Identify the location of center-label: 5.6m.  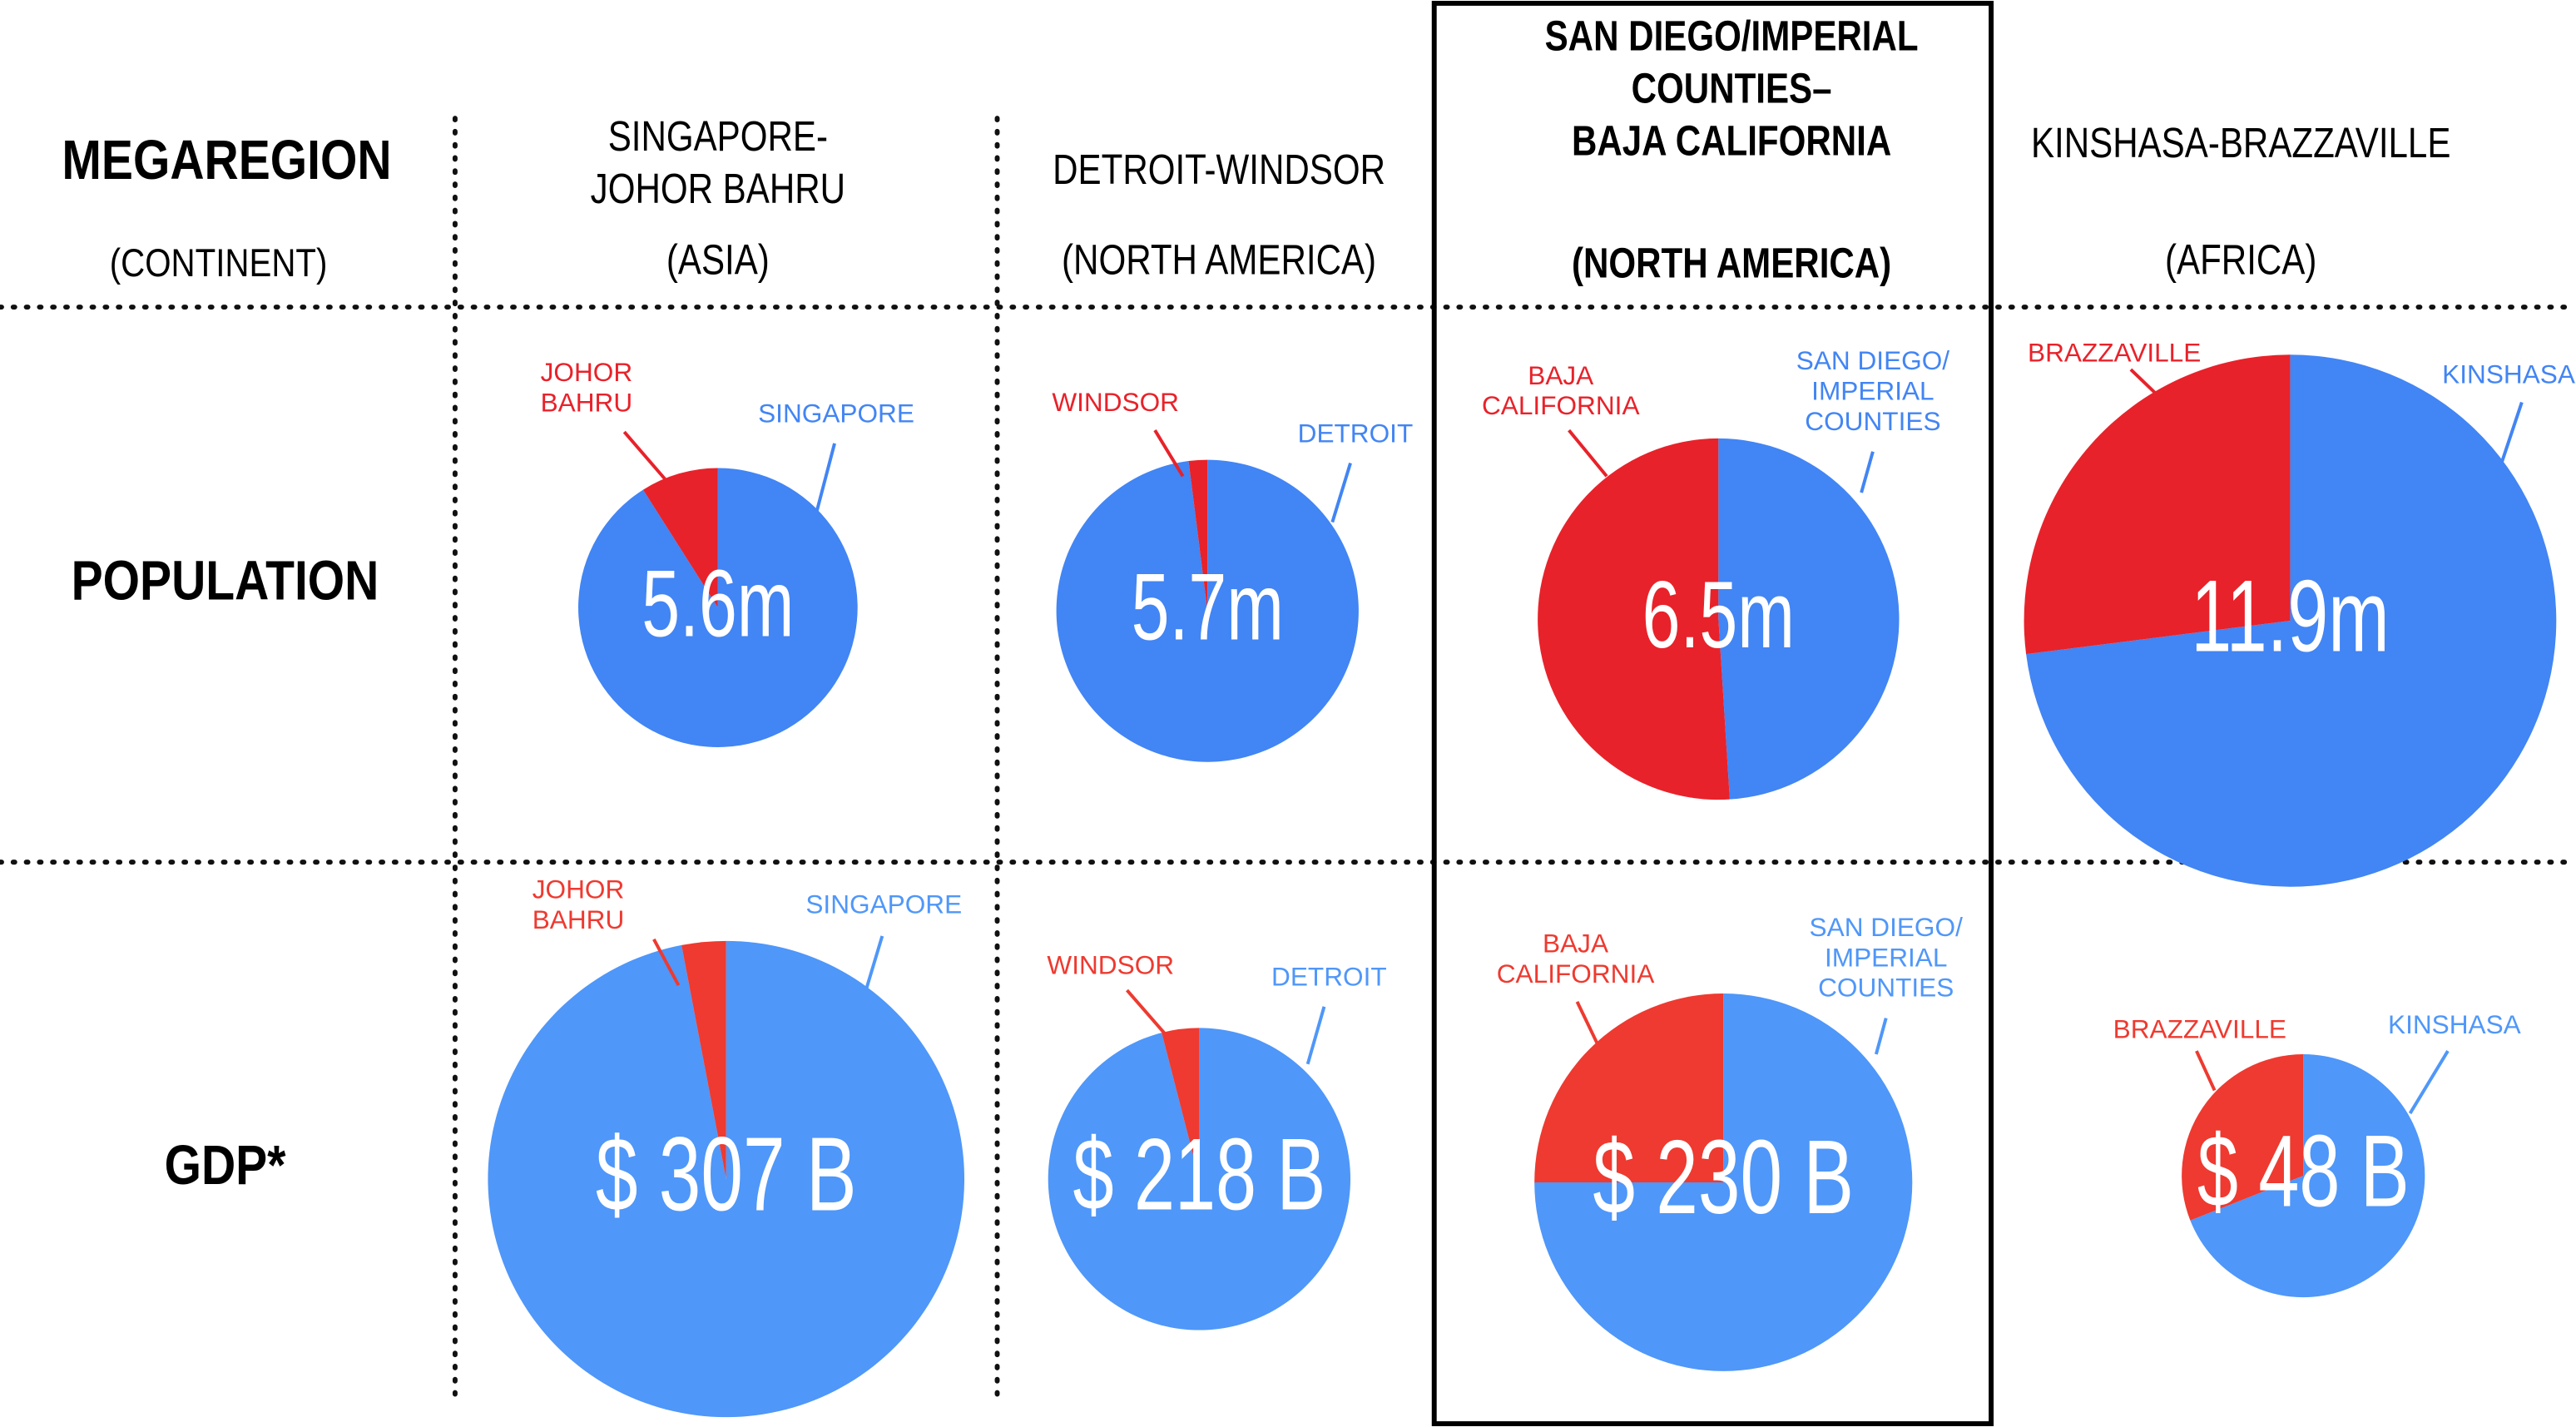
(718, 604).